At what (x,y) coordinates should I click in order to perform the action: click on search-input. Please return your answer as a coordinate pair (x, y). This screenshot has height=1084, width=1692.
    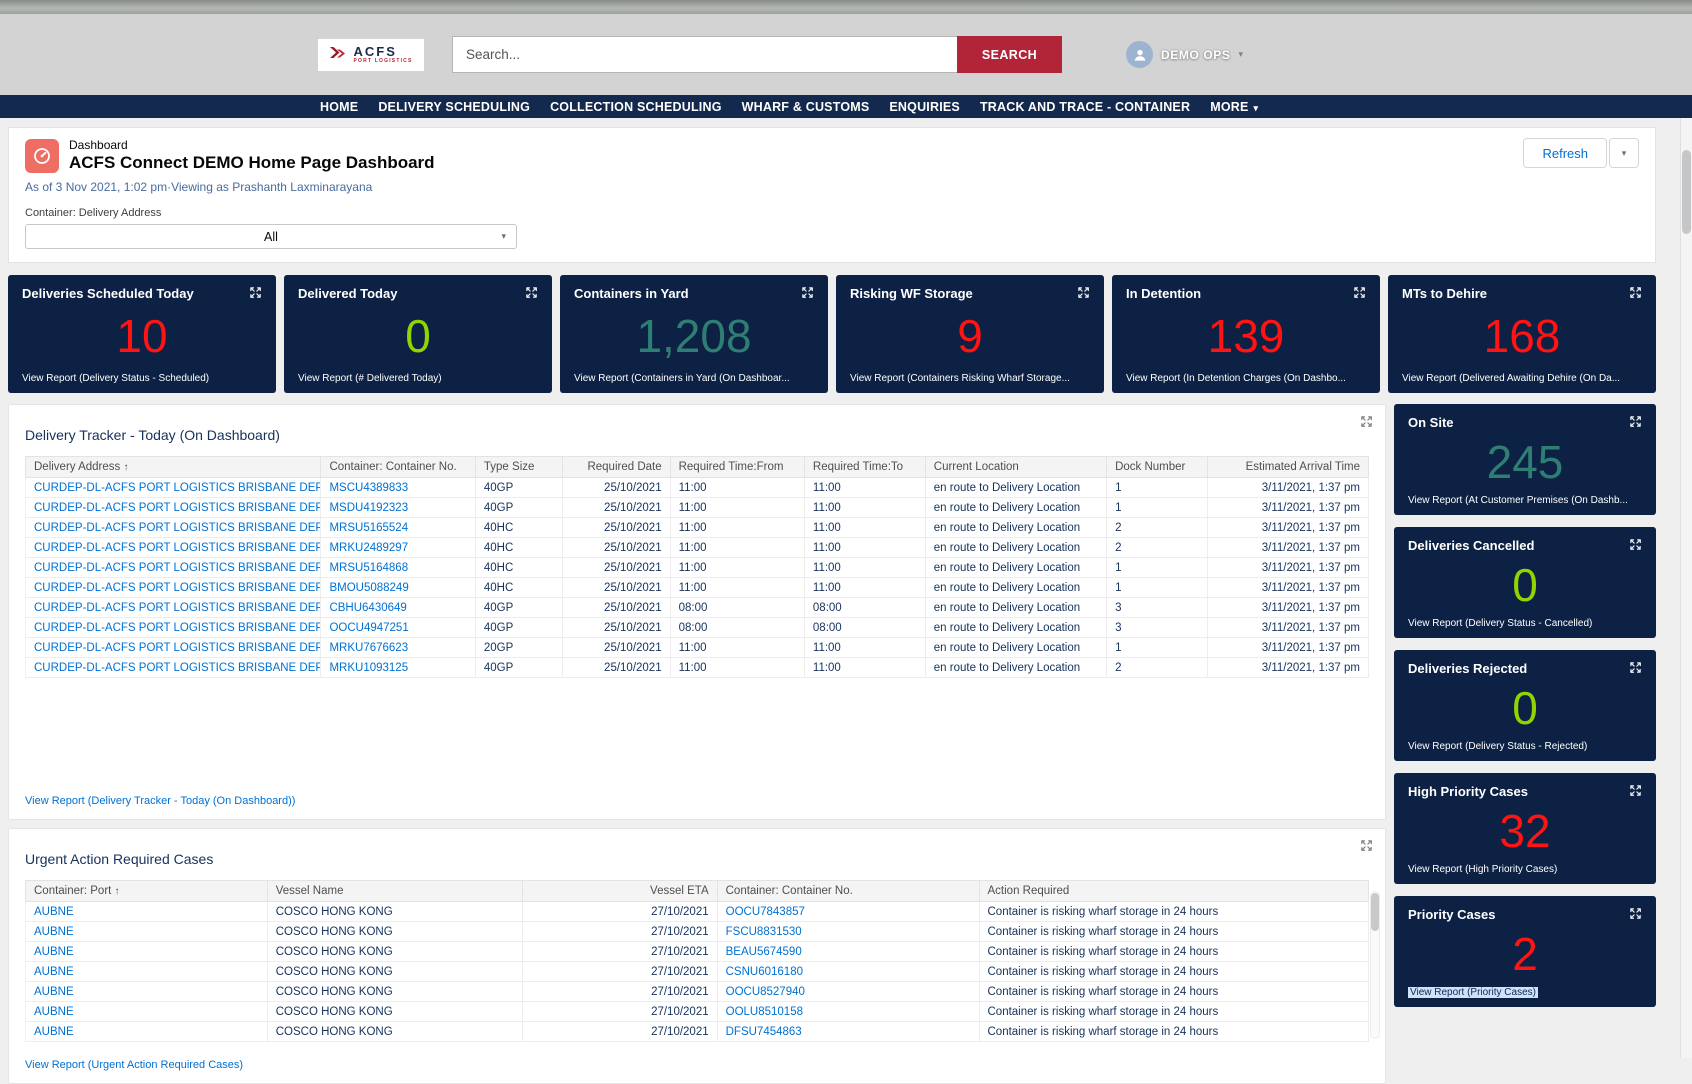
    Looking at the image, I should click on (704, 54).